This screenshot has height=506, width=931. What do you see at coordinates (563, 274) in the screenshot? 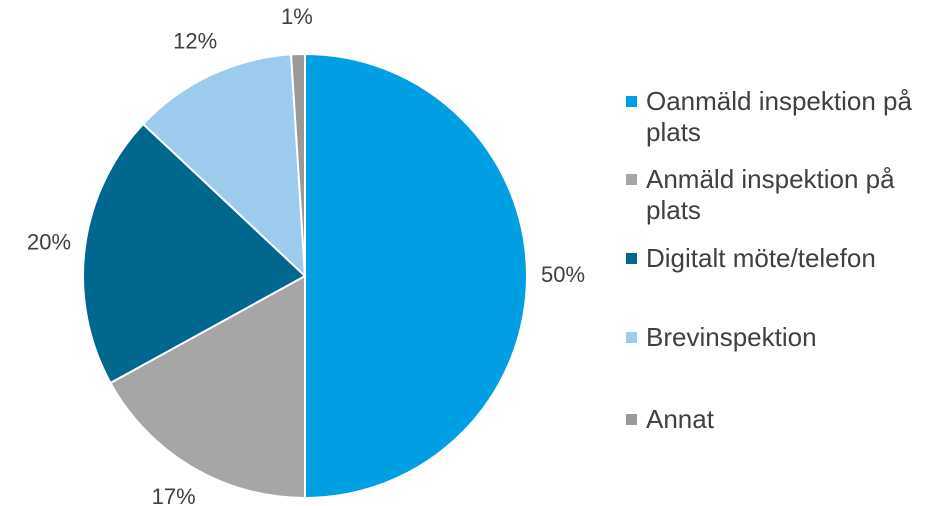
I see `data-label: 50%` at bounding box center [563, 274].